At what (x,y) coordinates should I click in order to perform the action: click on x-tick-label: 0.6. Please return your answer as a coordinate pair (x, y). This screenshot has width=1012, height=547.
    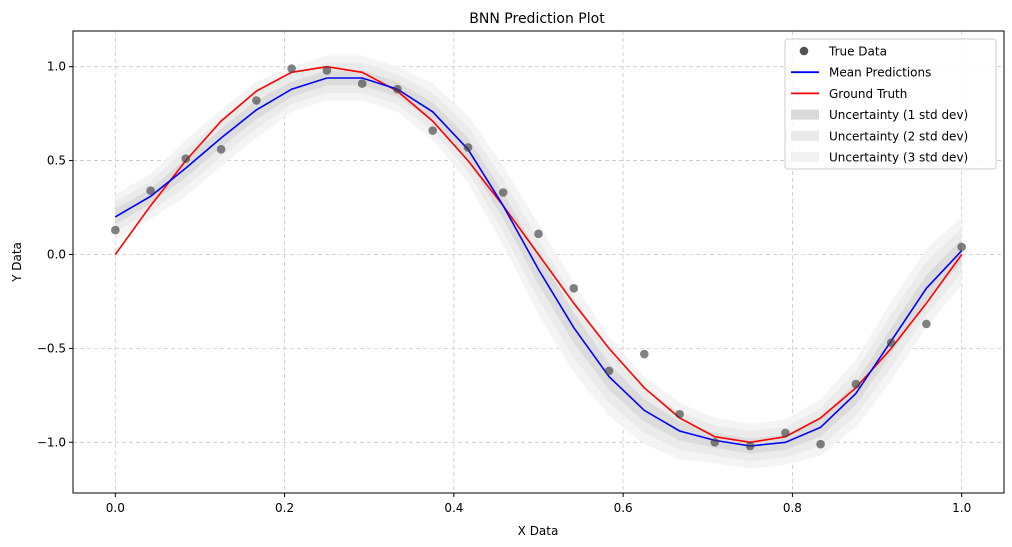
    Looking at the image, I should click on (623, 508).